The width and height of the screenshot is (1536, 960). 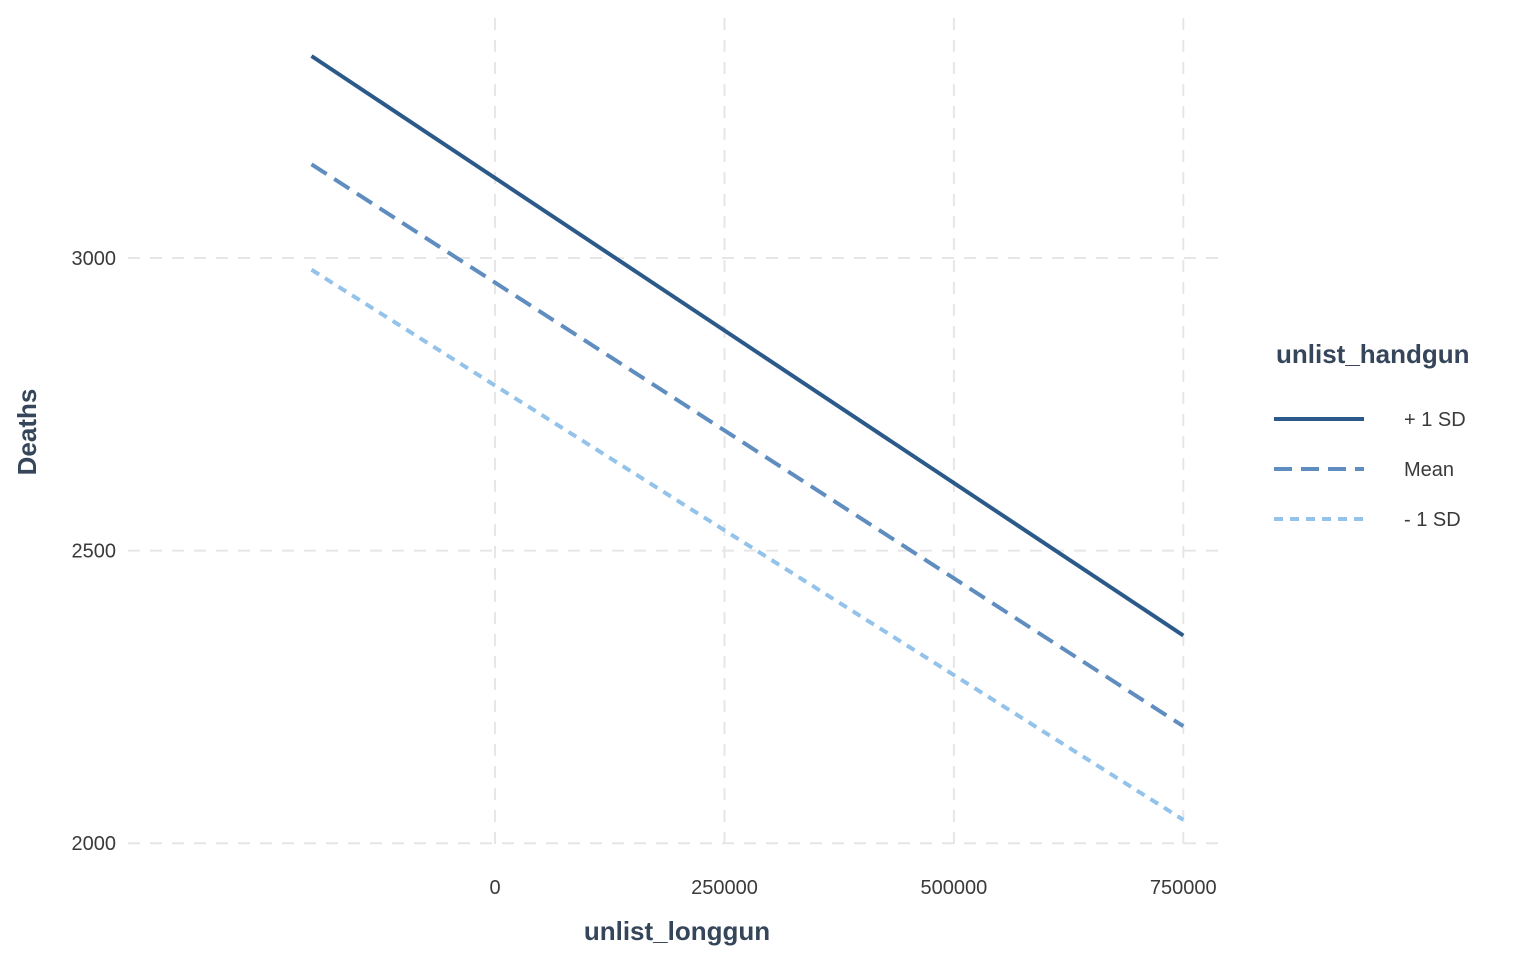 I want to click on y-tick-label: 2000, so click(x=94, y=844).